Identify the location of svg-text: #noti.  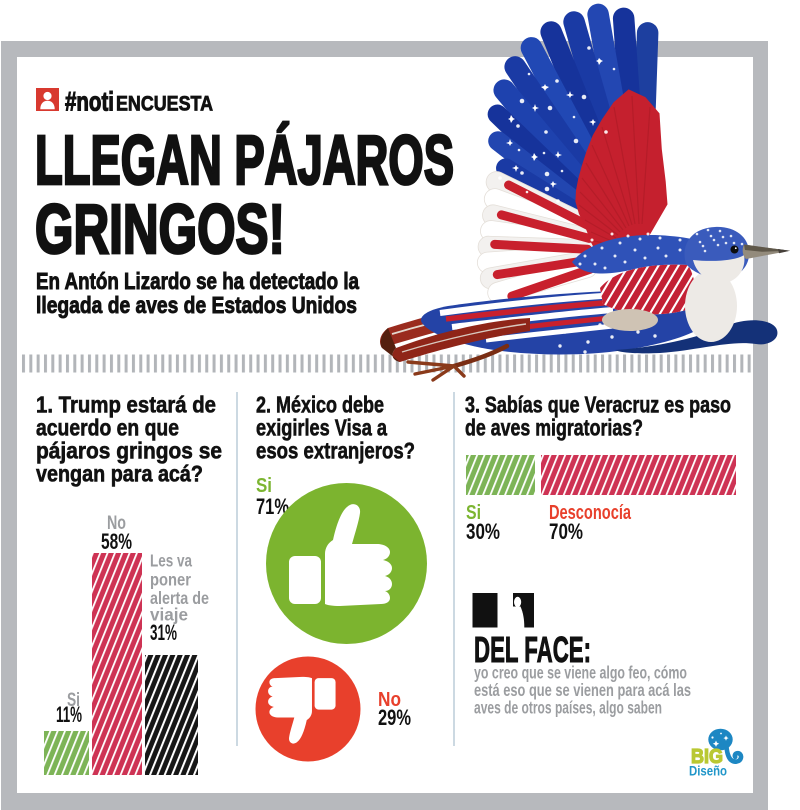
(89, 102).